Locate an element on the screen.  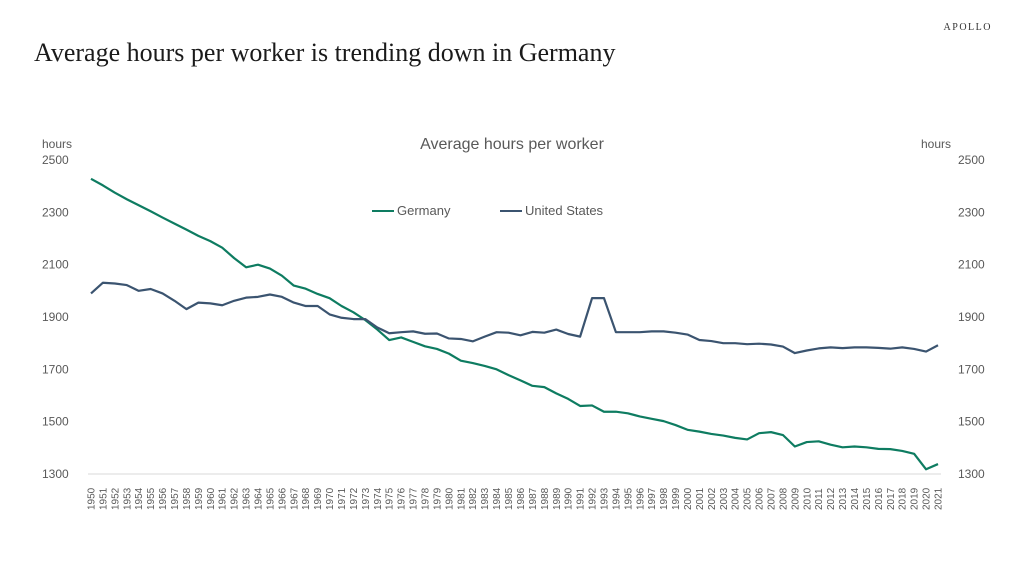
y-tick-label-left: 2100 is located at coordinates (55, 265).